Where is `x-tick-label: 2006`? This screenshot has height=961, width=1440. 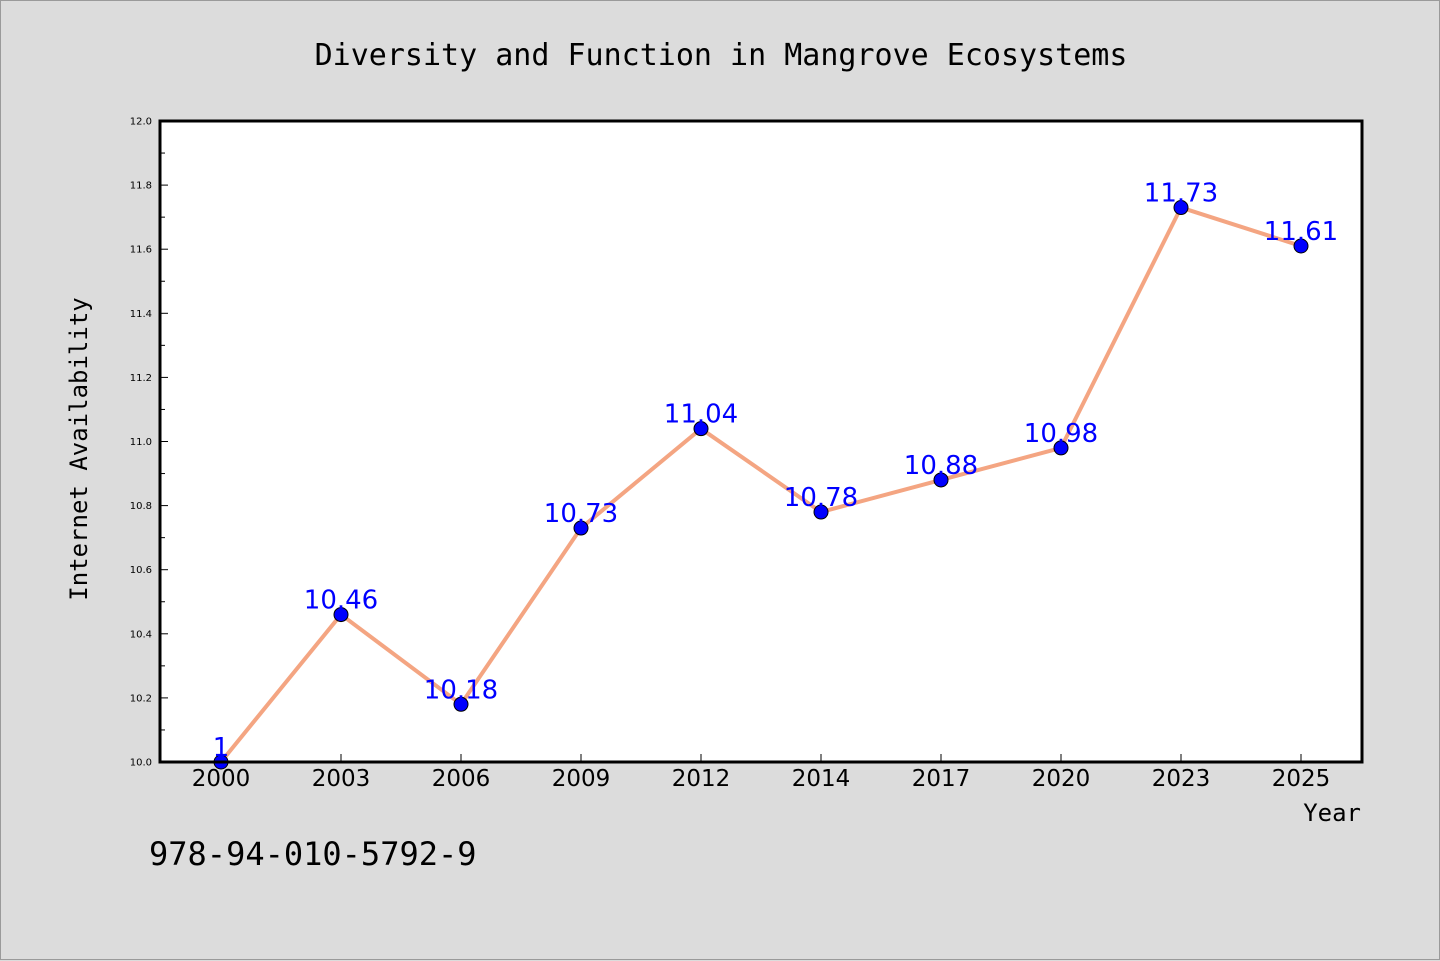
x-tick-label: 2006 is located at coordinates (461, 779).